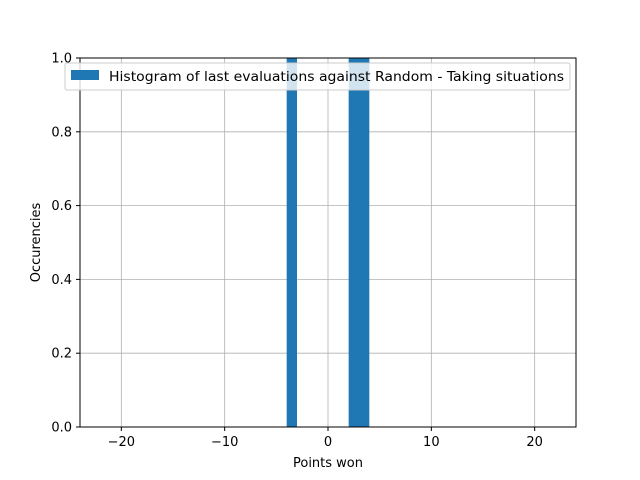 The image size is (640, 480). I want to click on y-tick-label: 0.0, so click(61, 428).